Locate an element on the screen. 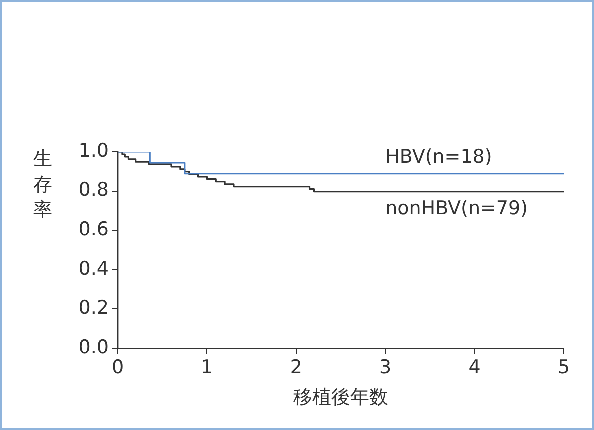  y-tick-label: 1.0 is located at coordinates (93, 151).